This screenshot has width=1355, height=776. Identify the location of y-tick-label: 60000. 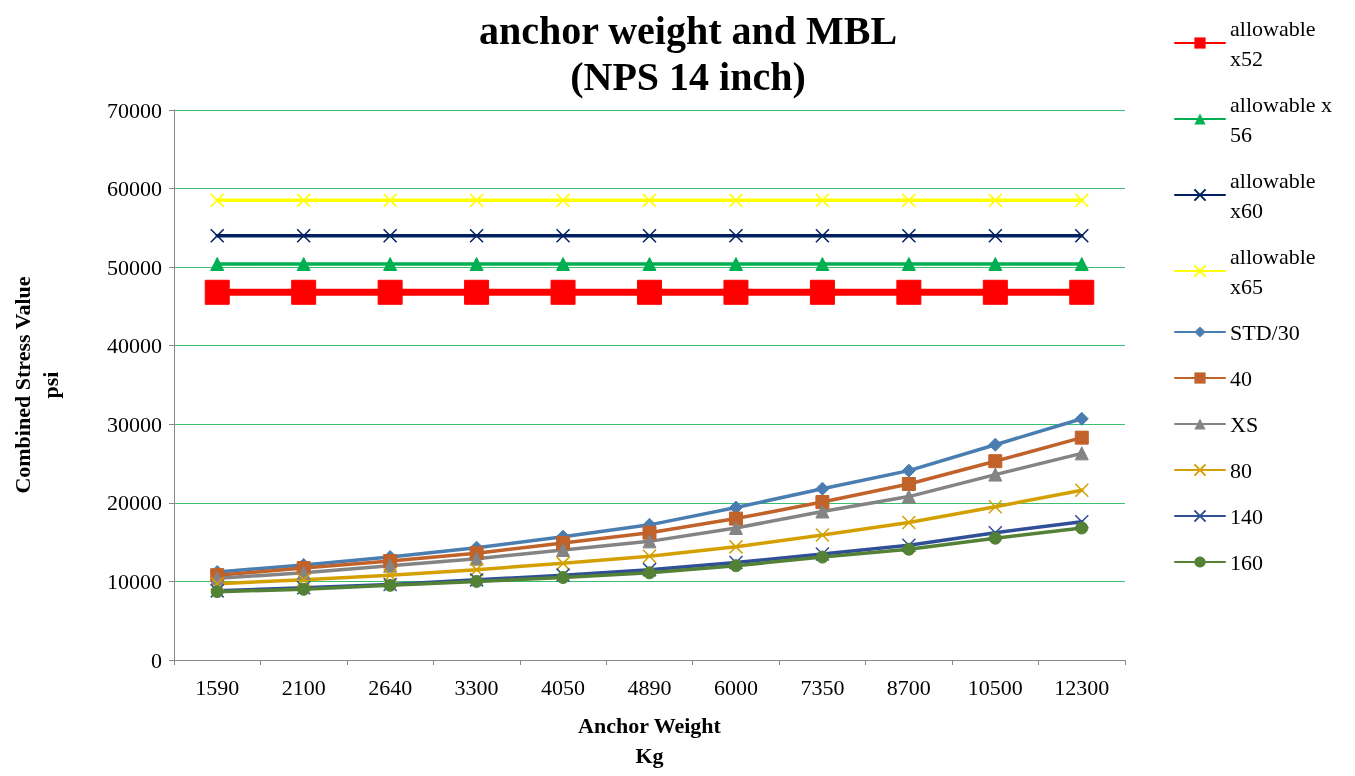
(134, 189).